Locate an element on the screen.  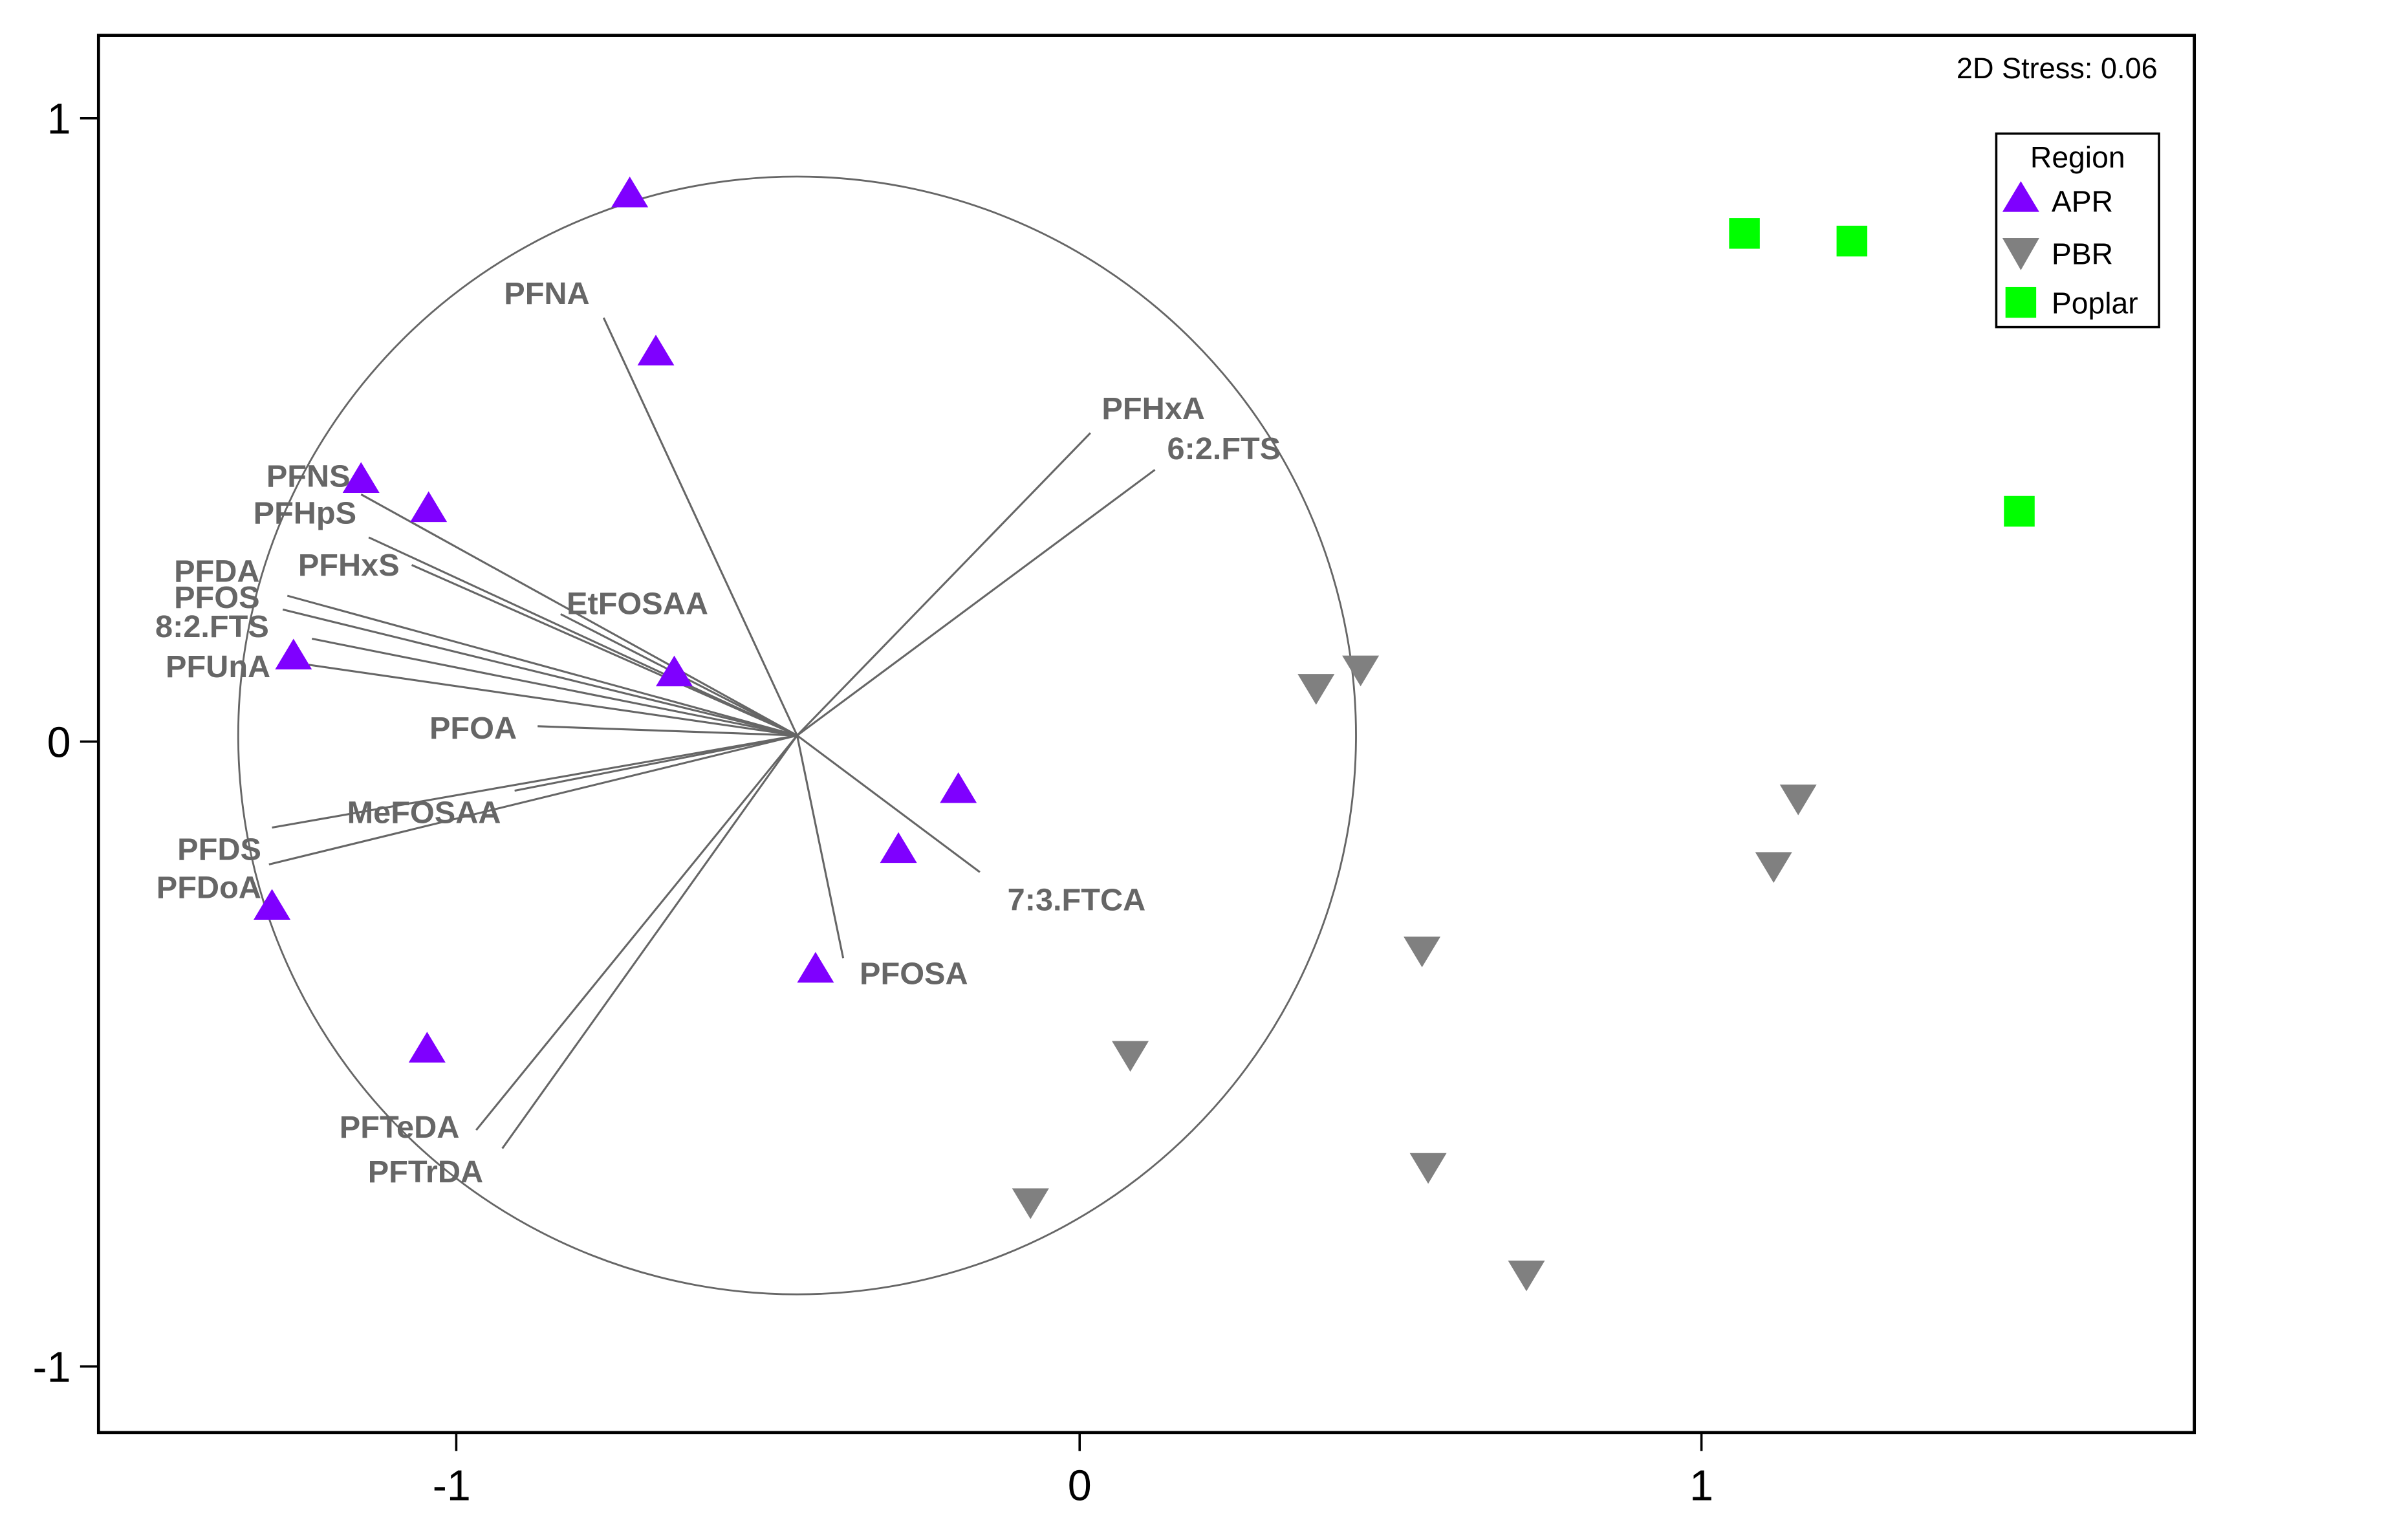
legend-apr-icon is located at coordinates (2020, 196).